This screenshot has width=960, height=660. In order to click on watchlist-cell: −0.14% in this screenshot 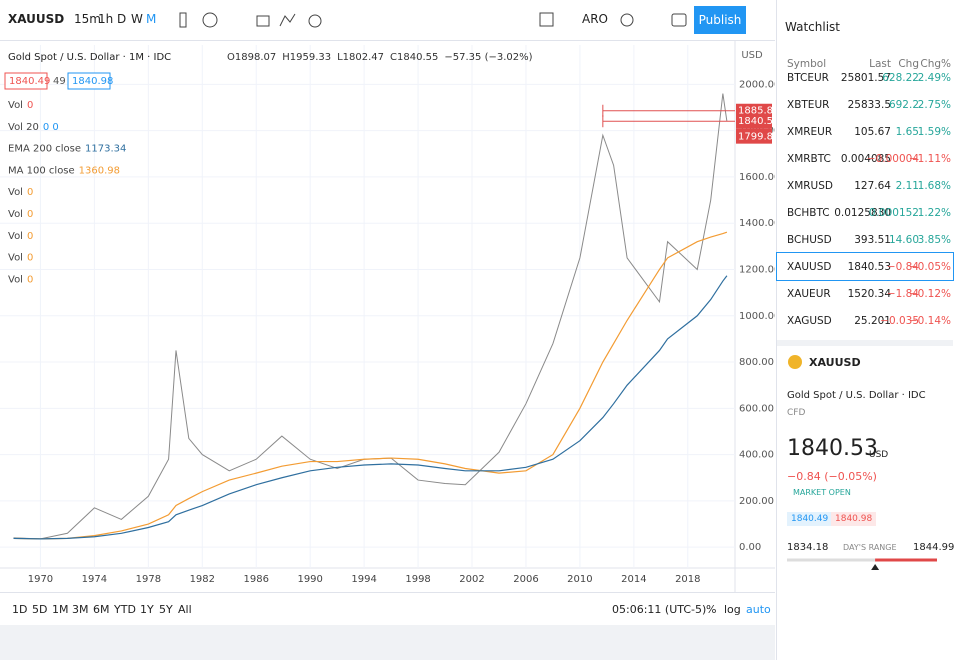, I will do `click(929, 321)`.